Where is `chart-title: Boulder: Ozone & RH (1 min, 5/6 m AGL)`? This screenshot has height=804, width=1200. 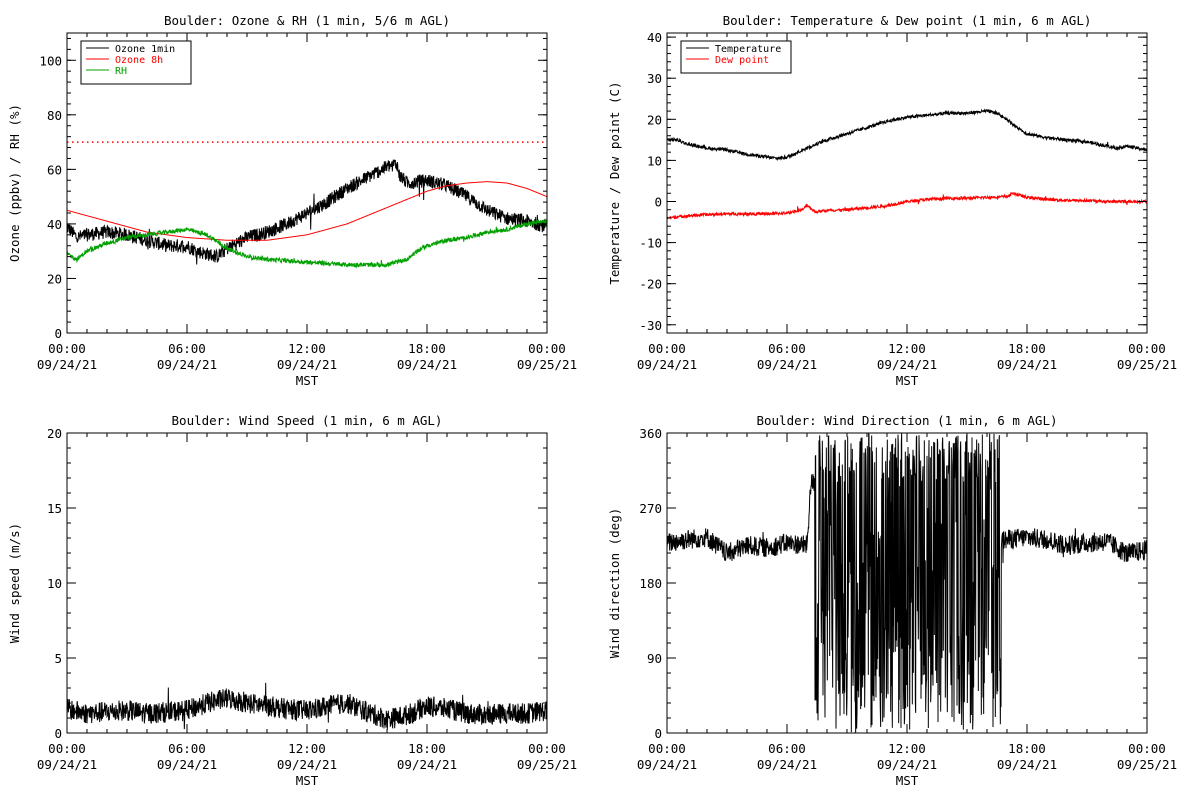
chart-title: Boulder: Ozone & RH (1 min, 5/6 m AGL) is located at coordinates (307, 20).